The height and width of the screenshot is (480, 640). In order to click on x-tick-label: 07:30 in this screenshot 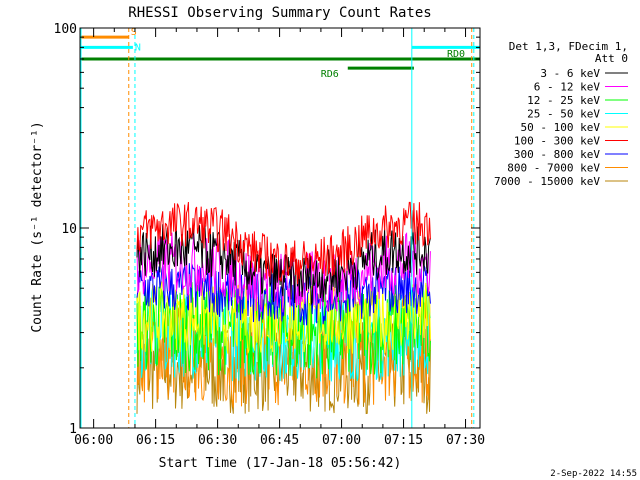, I will do `click(465, 440)`.